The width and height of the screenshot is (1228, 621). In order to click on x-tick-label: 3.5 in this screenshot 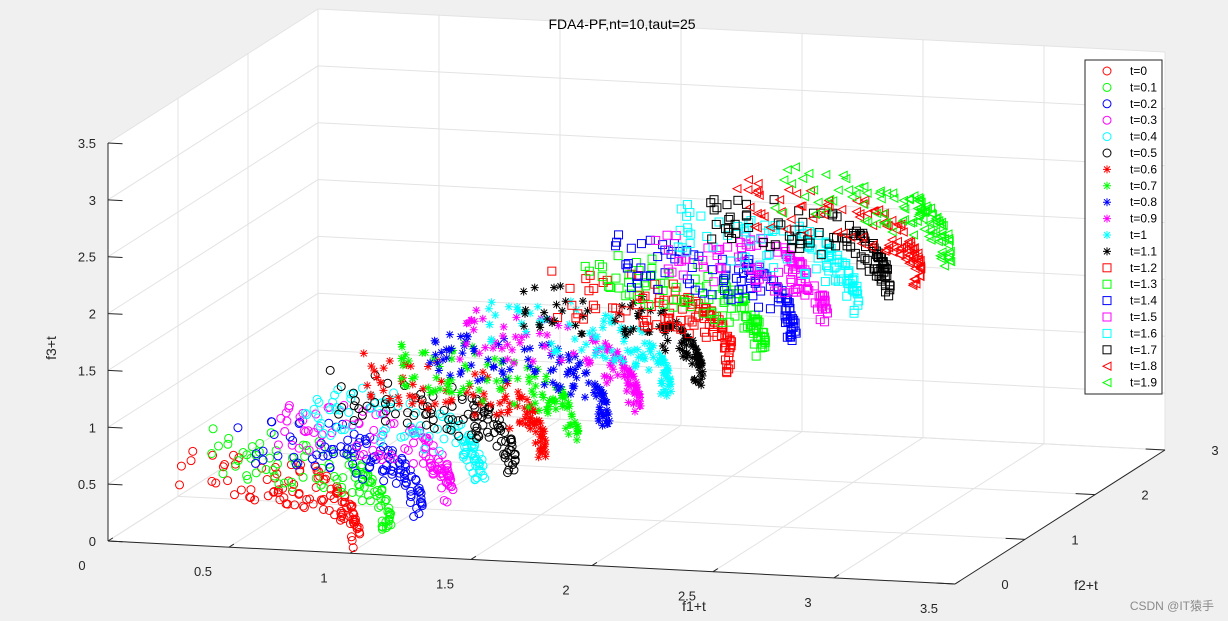, I will do `click(929, 608)`.